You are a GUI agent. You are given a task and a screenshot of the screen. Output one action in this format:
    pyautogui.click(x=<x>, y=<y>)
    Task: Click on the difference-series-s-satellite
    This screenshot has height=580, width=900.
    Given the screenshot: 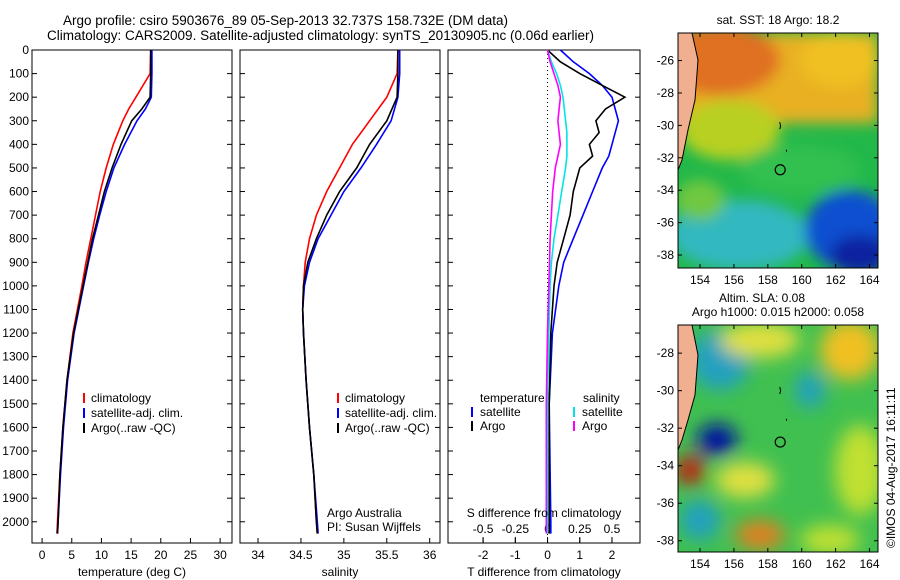 What is the action you would take?
    pyautogui.click(x=557, y=291)
    